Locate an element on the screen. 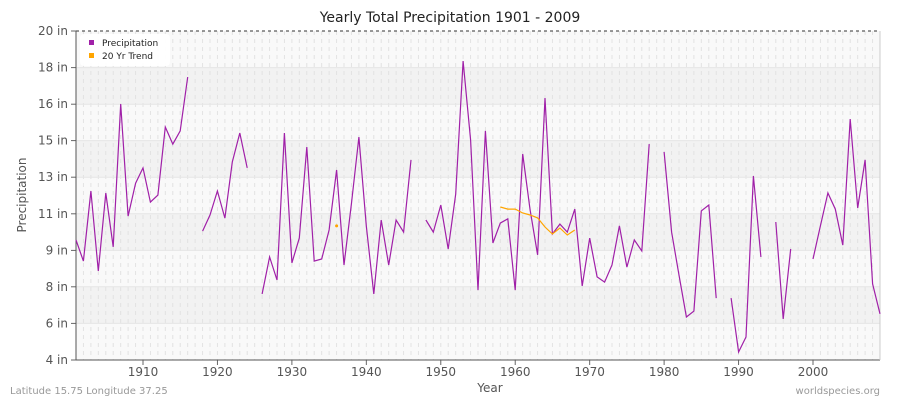 This screenshot has width=900, height=400. chart-title: Yearly Total Precipitation 1901 - 2009 is located at coordinates (450, 18).